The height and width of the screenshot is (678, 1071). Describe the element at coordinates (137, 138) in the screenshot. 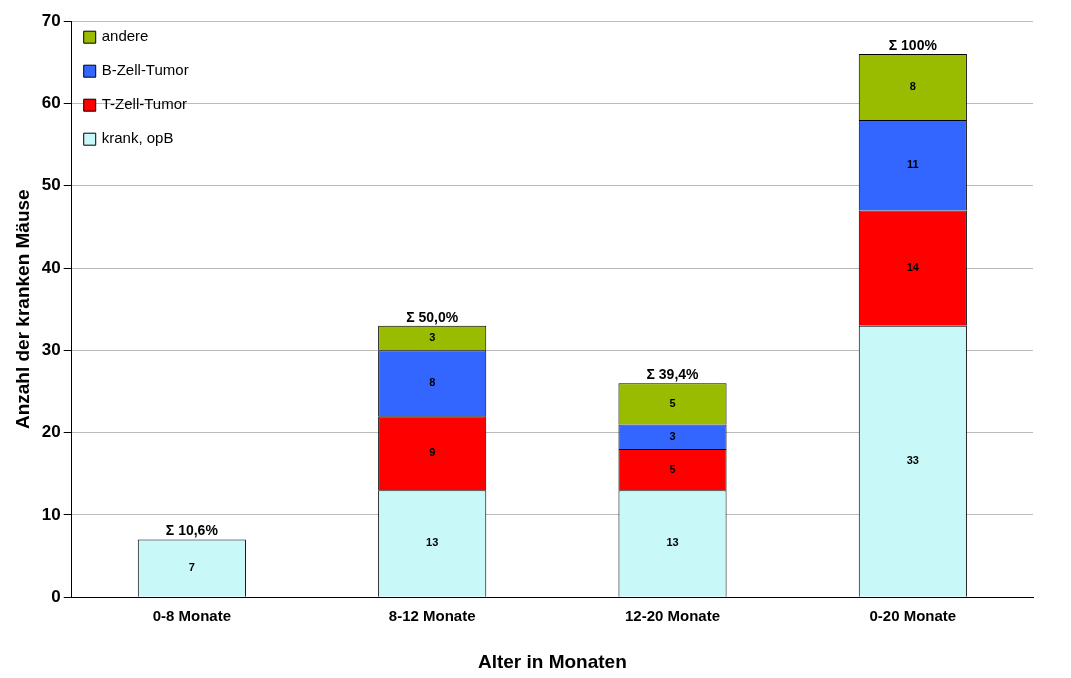

I see `legend-label: krank, opB` at that location.